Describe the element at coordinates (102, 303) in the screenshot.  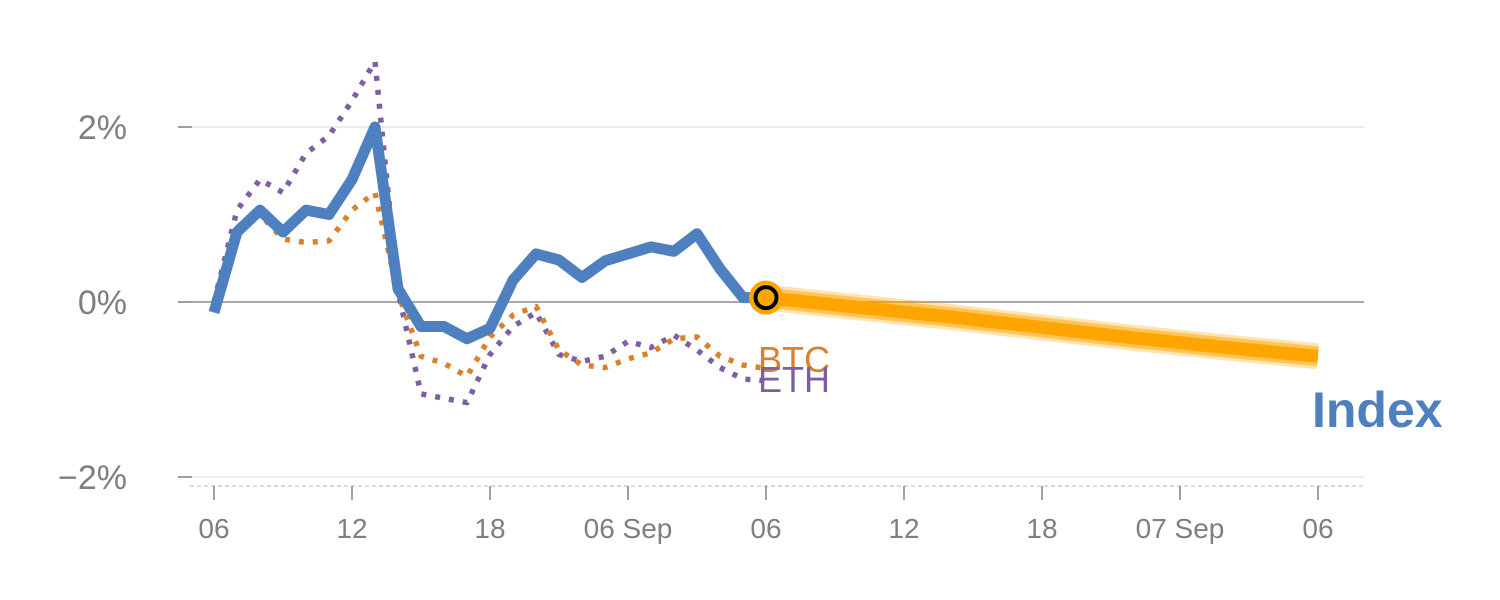
I see `y-tick-label: 0%` at that location.